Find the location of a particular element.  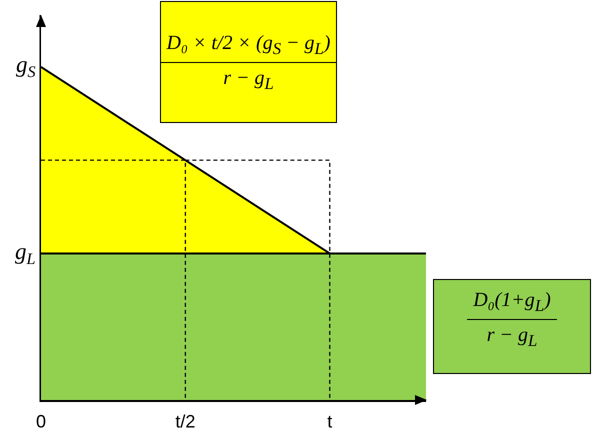

annotation: g$_{S}$ is located at coordinates (26, 66).